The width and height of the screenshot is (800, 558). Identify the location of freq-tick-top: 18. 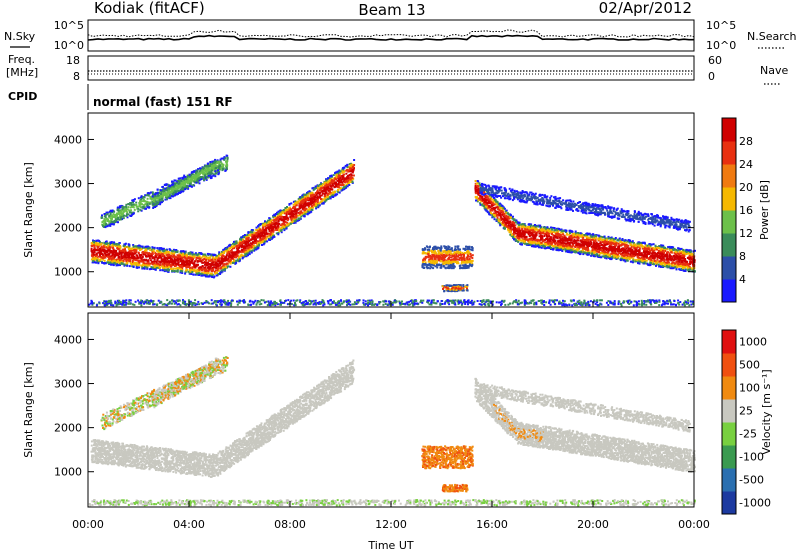
(73, 60).